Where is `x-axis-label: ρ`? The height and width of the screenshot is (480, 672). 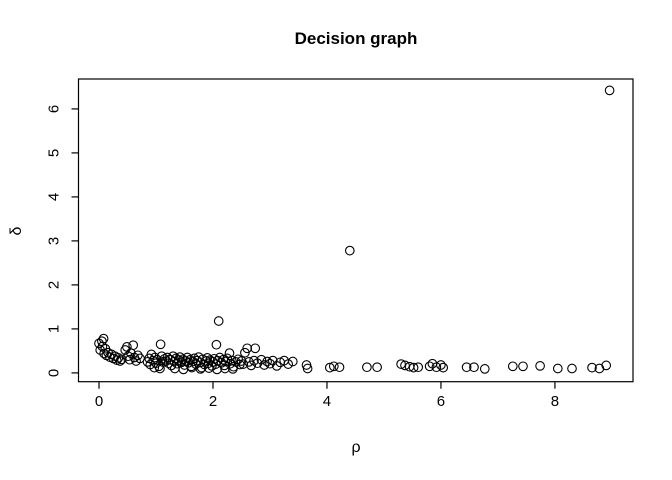
x-axis-label: ρ is located at coordinates (356, 447).